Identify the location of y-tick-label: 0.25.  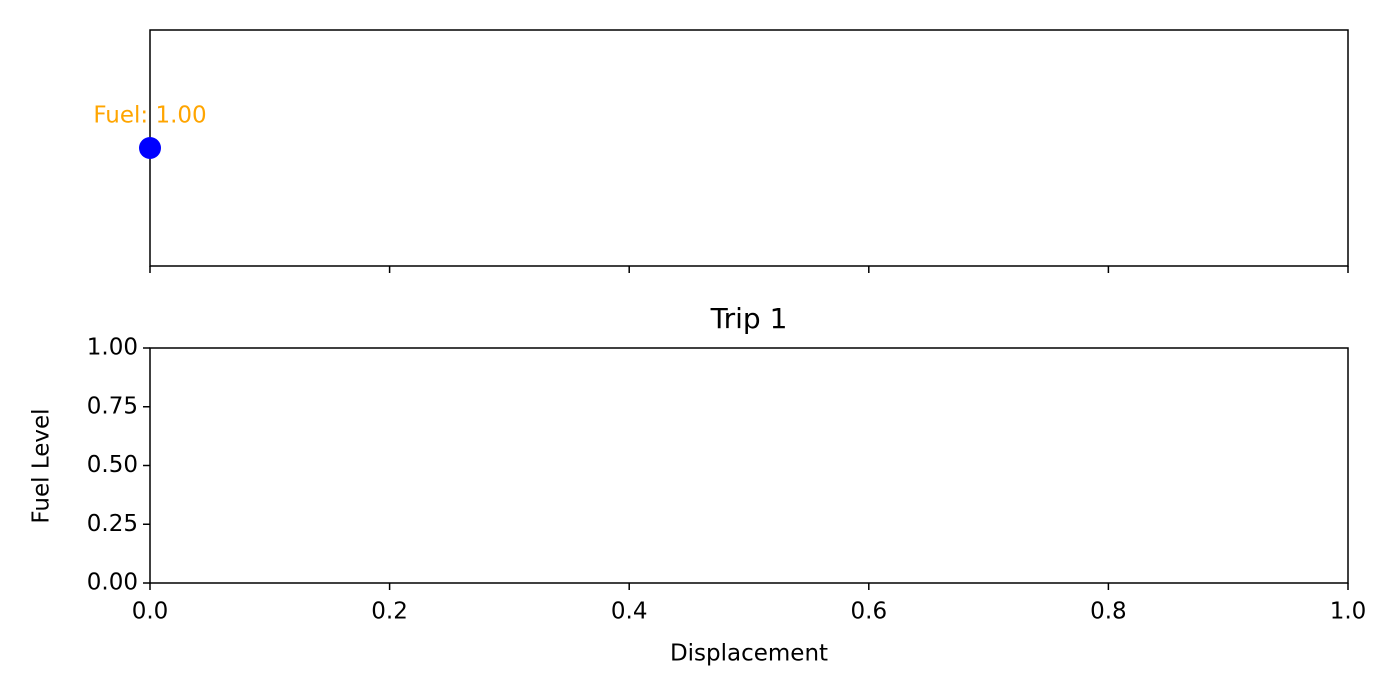
(112, 524).